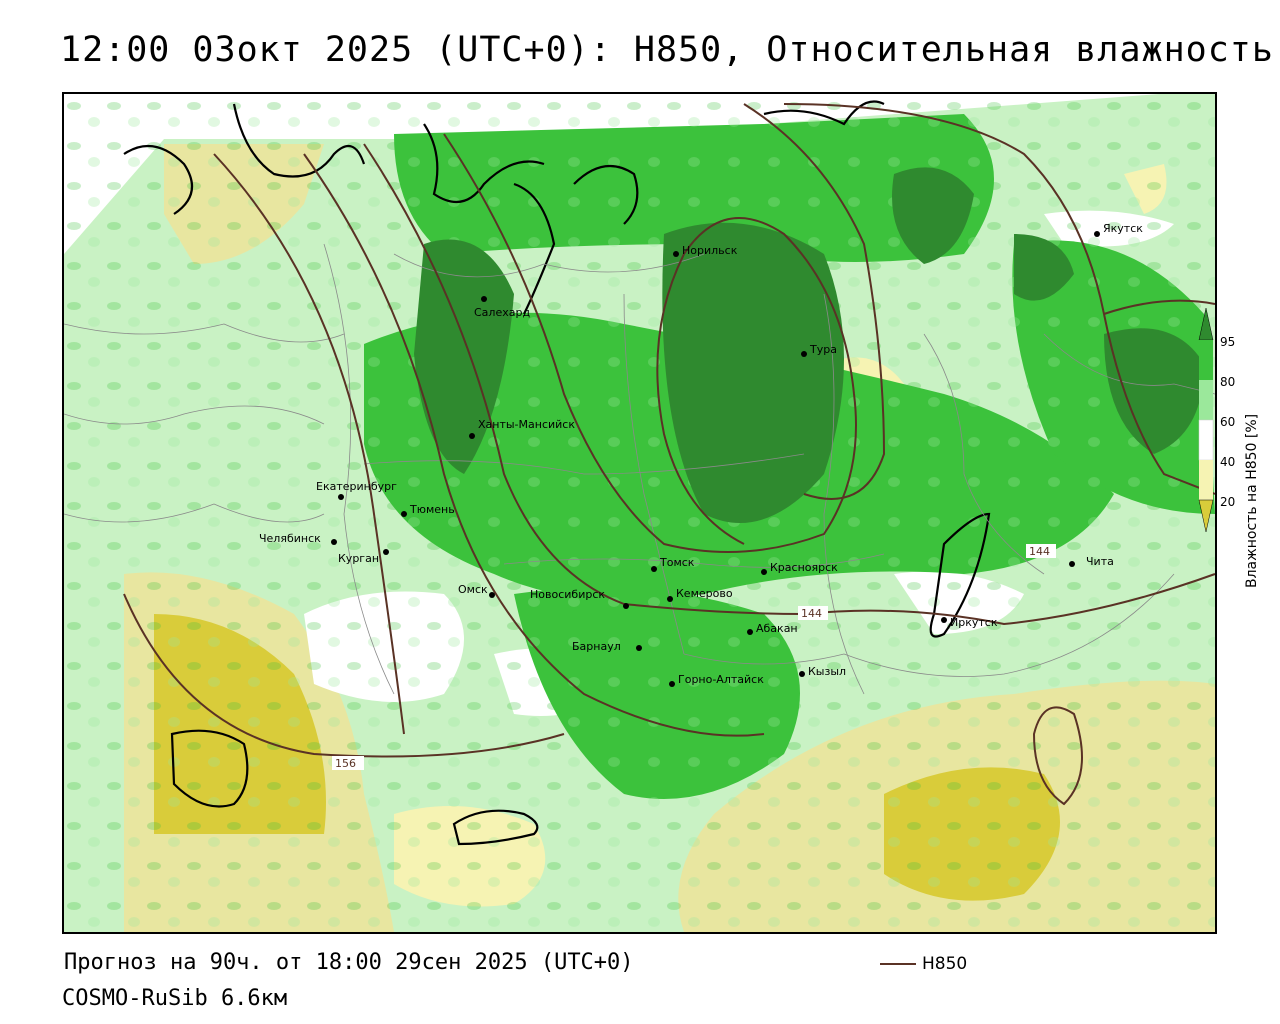  Describe the element at coordinates (777, 628) in the screenshot. I see `svg-text: Абакан` at that location.